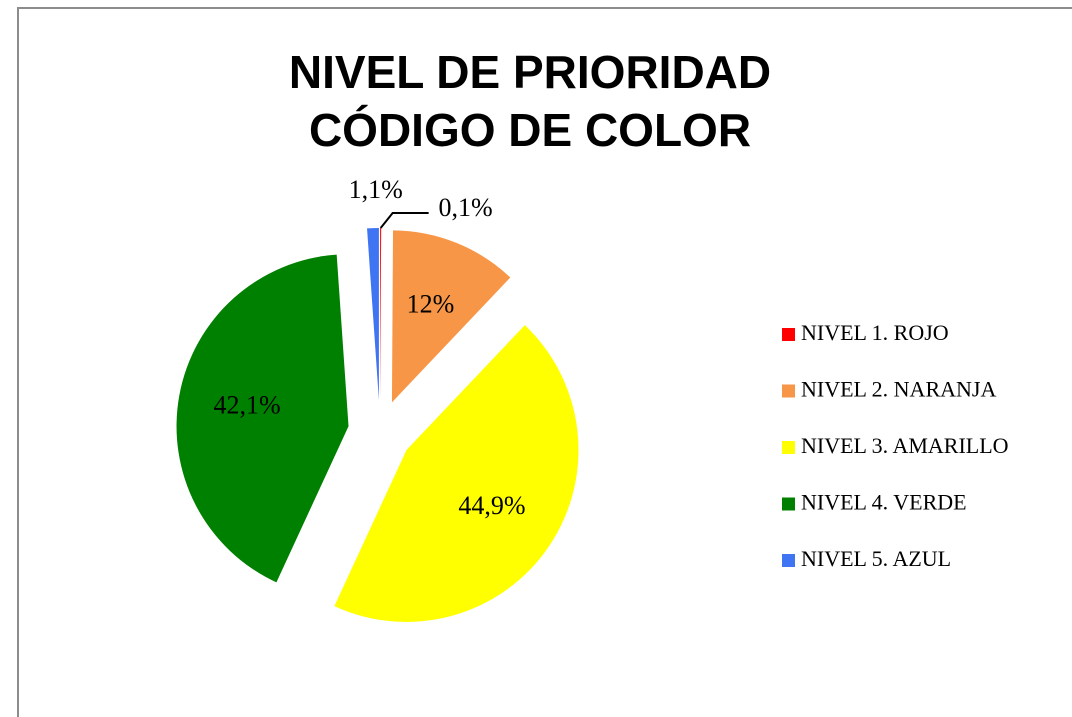  What do you see at coordinates (246, 405) in the screenshot?
I see `data-label: 42,1%` at bounding box center [246, 405].